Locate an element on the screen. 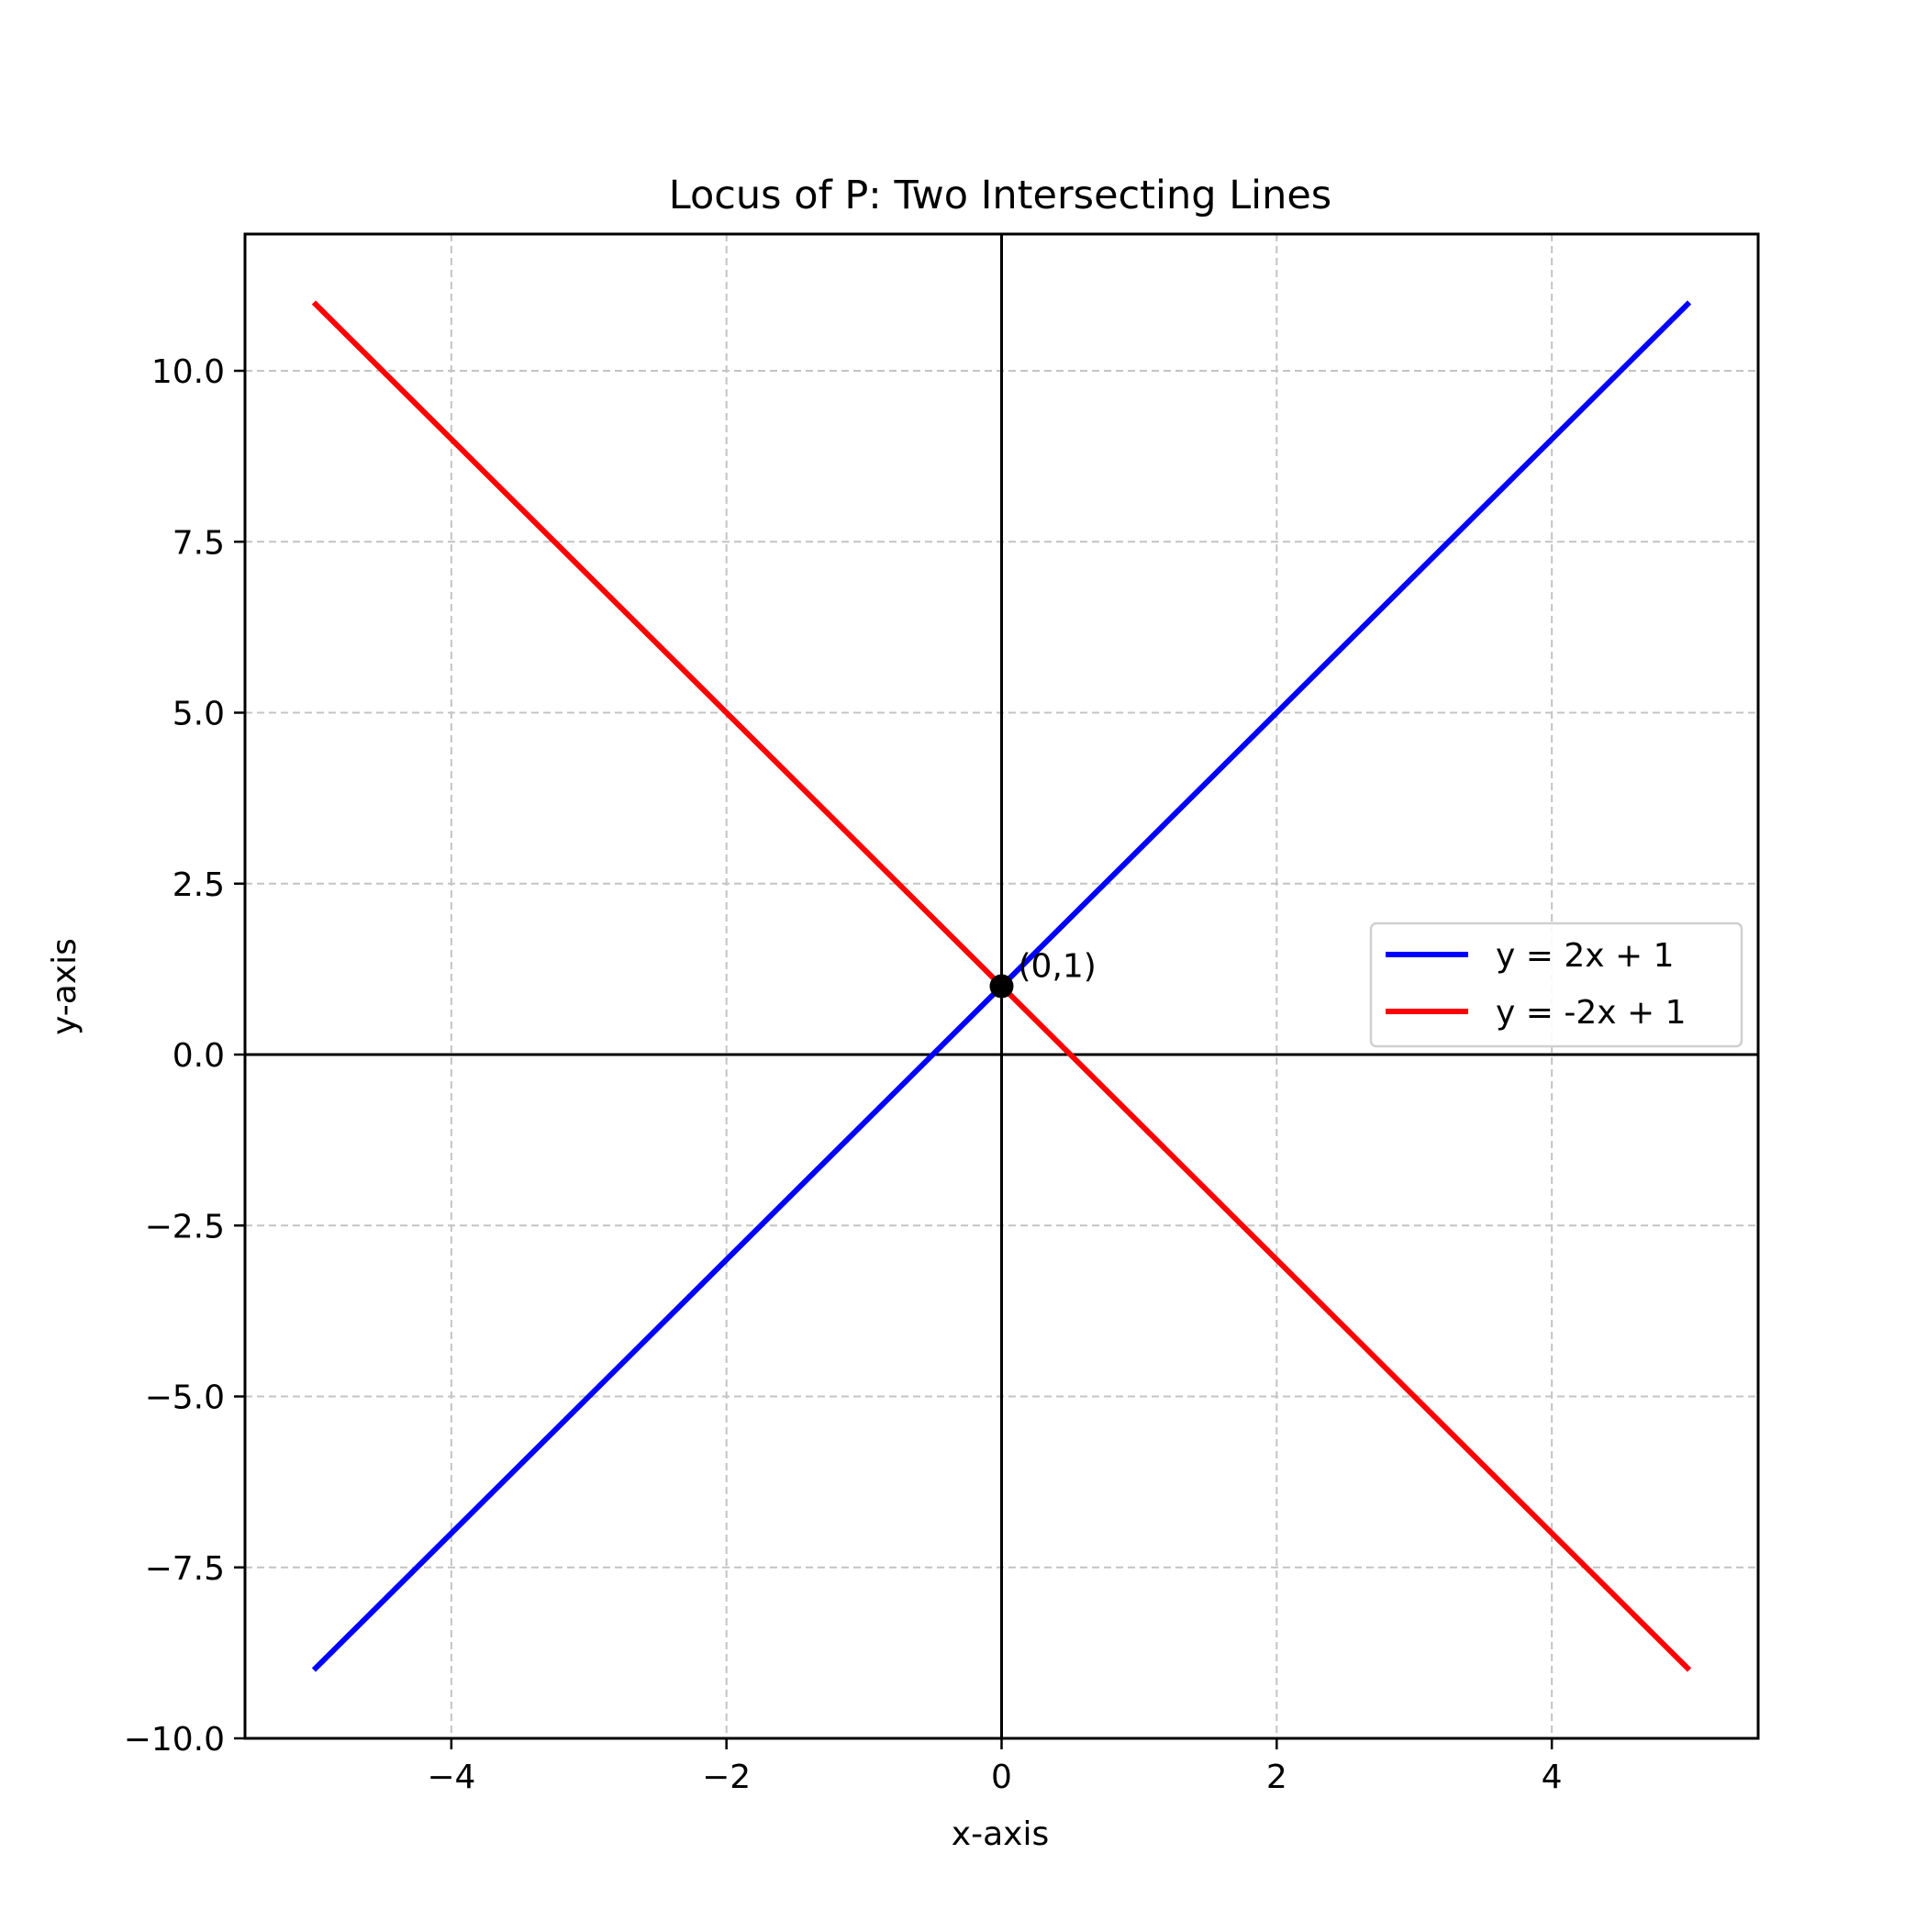  y-tick-label-2: −5.0 is located at coordinates (185, 1398).